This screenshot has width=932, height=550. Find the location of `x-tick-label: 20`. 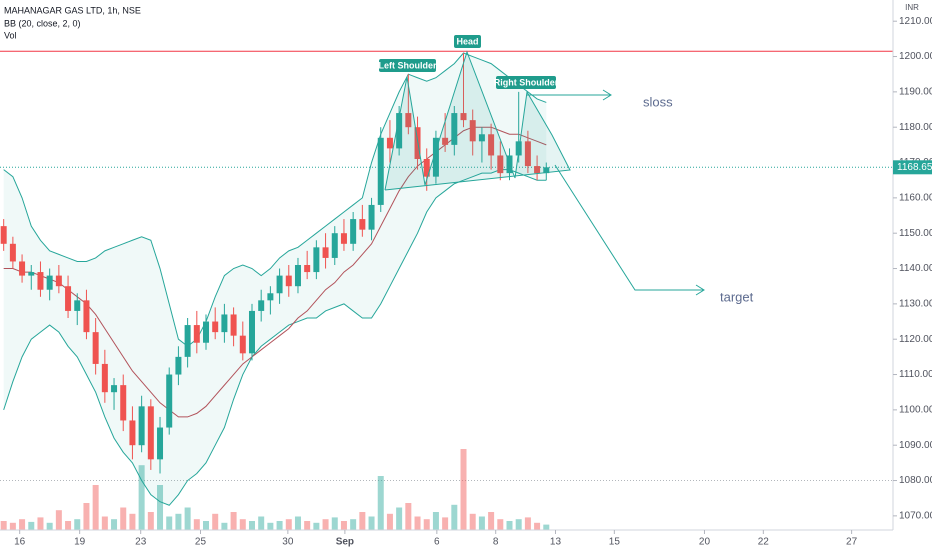

x-tick-label: 20 is located at coordinates (705, 542).